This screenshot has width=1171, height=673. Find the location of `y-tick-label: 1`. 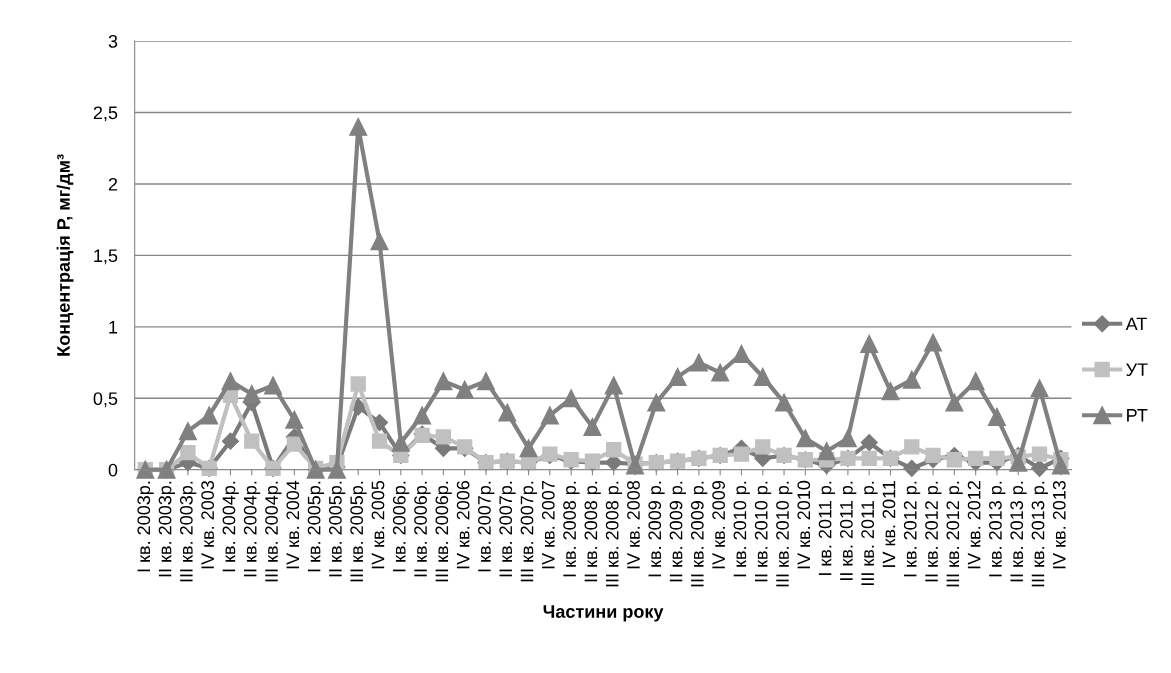

y-tick-label: 1 is located at coordinates (113, 327).